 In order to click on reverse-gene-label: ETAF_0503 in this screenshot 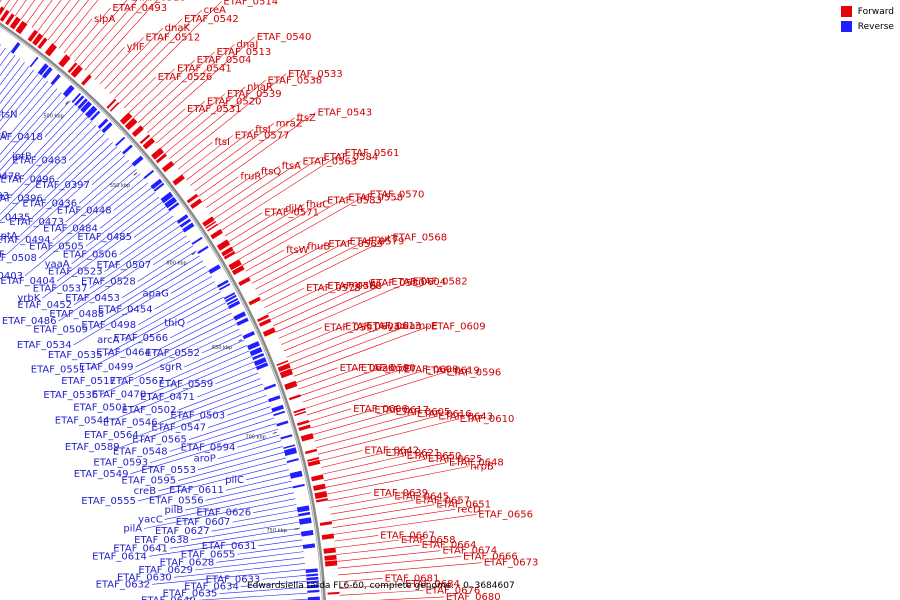, I will do `click(197, 415)`.